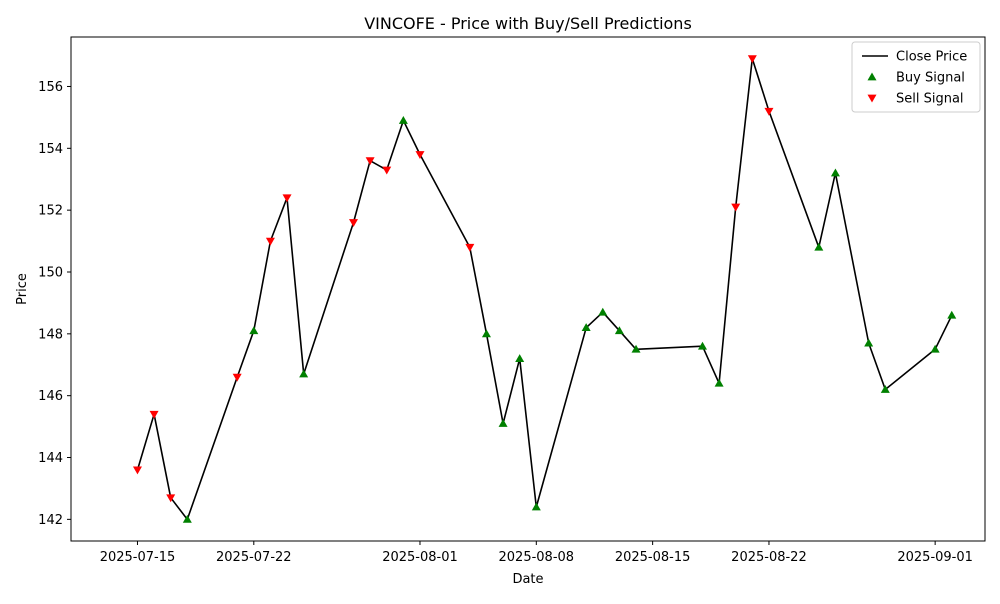  I want to click on y-tick-label: 144, so click(50, 458).